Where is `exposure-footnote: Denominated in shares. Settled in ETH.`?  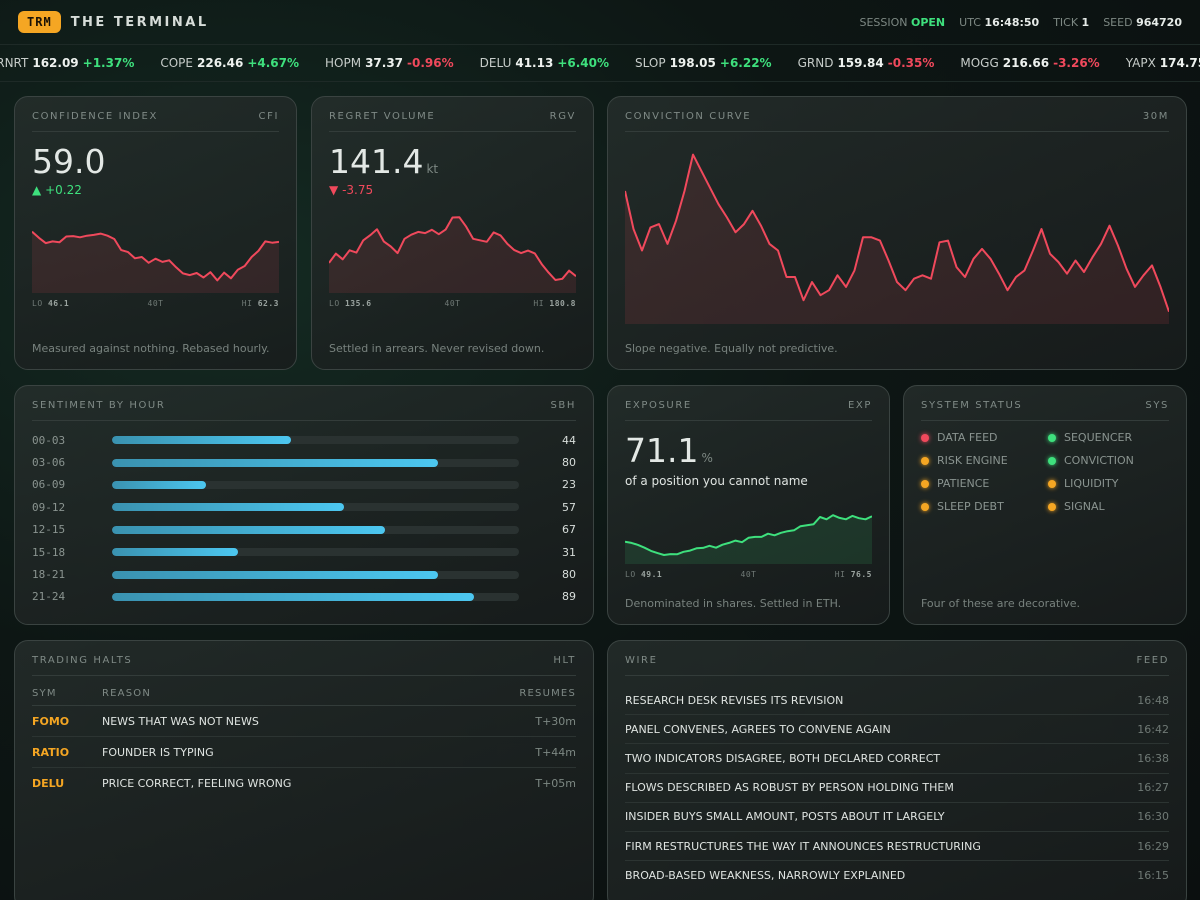
exposure-footnote: Denominated in shares. Settled in ETH. is located at coordinates (733, 603).